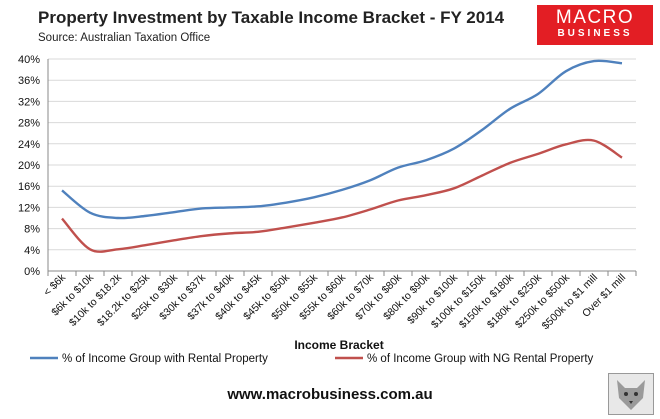 The image size is (660, 419). What do you see at coordinates (29, 60) in the screenshot?
I see `y-tick-label: 40%` at bounding box center [29, 60].